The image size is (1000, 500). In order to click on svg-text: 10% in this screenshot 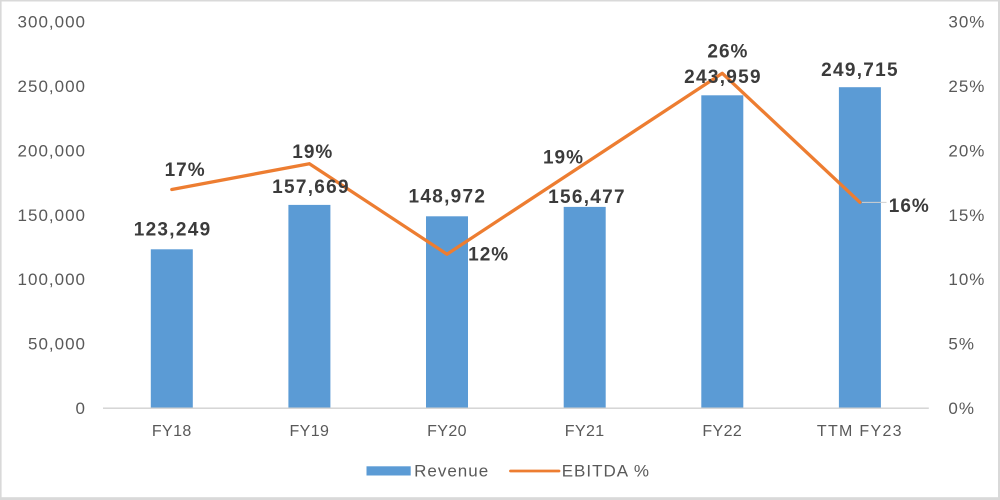, I will do `click(966, 279)`.